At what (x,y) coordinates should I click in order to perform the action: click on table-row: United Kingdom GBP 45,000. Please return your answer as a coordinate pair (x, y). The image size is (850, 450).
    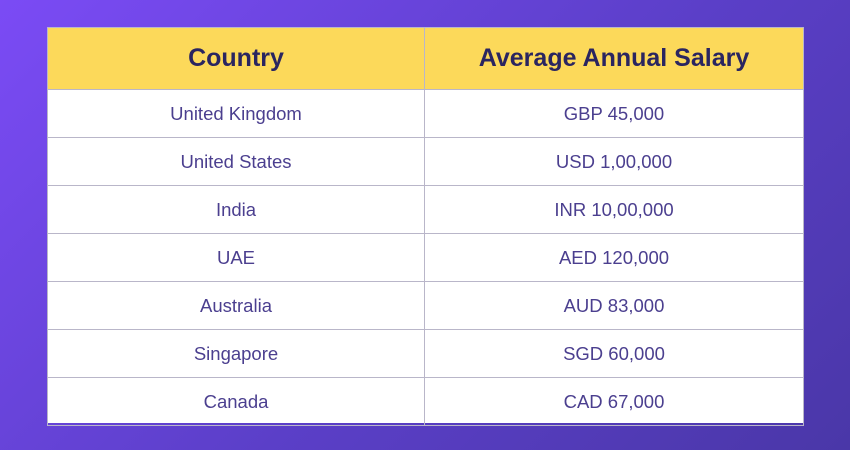
    Looking at the image, I should click on (425, 113).